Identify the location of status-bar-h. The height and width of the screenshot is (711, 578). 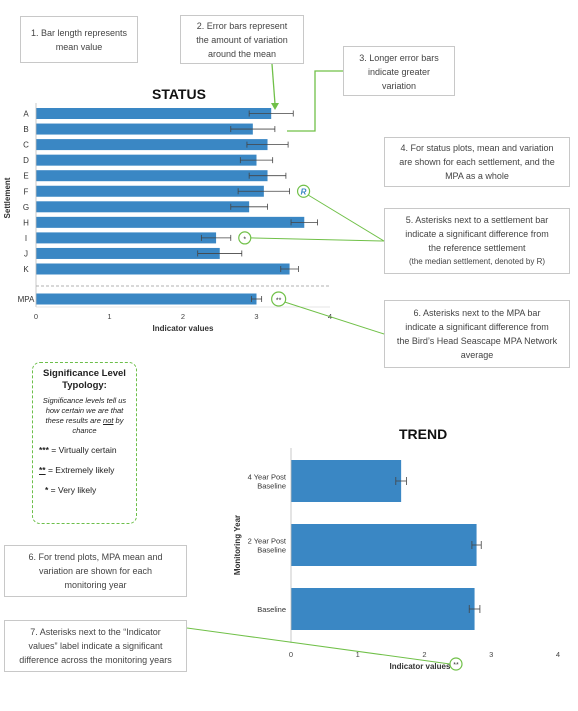
(170, 222).